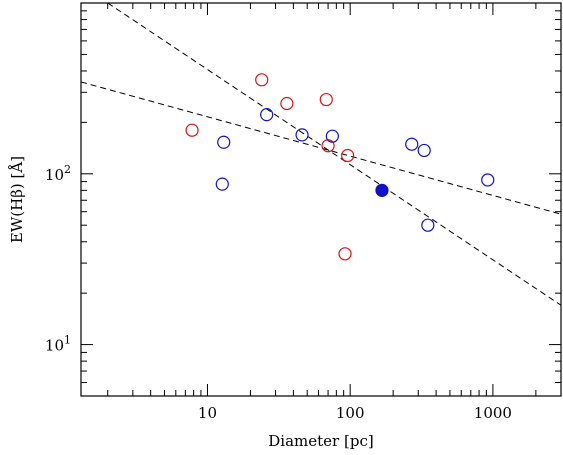 This screenshot has width=563, height=455. I want to click on x-tick-label: 100, so click(350, 413).